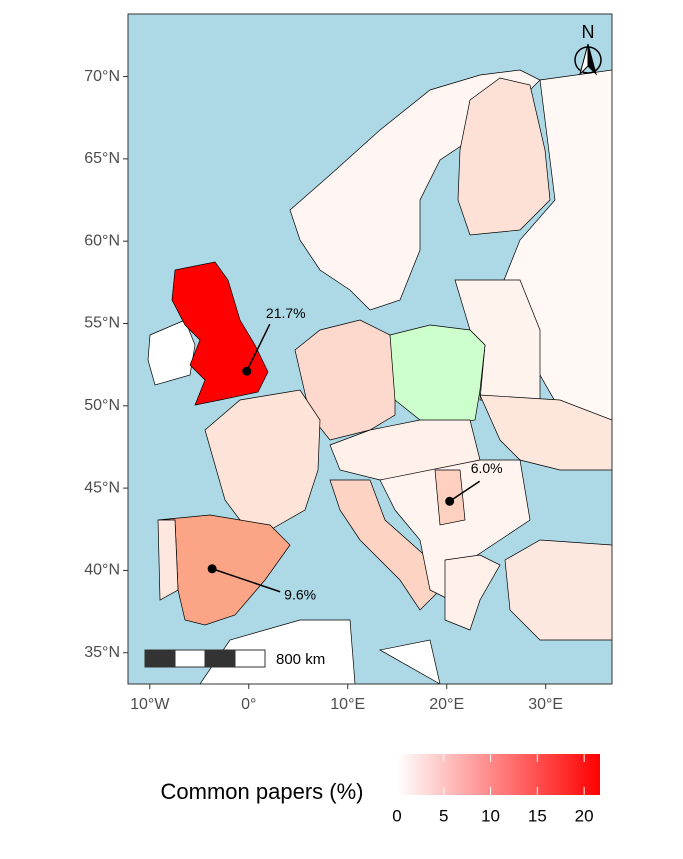 This screenshot has height=859, width=683. What do you see at coordinates (300, 659) in the screenshot?
I see `scale-label: 800 km` at bounding box center [300, 659].